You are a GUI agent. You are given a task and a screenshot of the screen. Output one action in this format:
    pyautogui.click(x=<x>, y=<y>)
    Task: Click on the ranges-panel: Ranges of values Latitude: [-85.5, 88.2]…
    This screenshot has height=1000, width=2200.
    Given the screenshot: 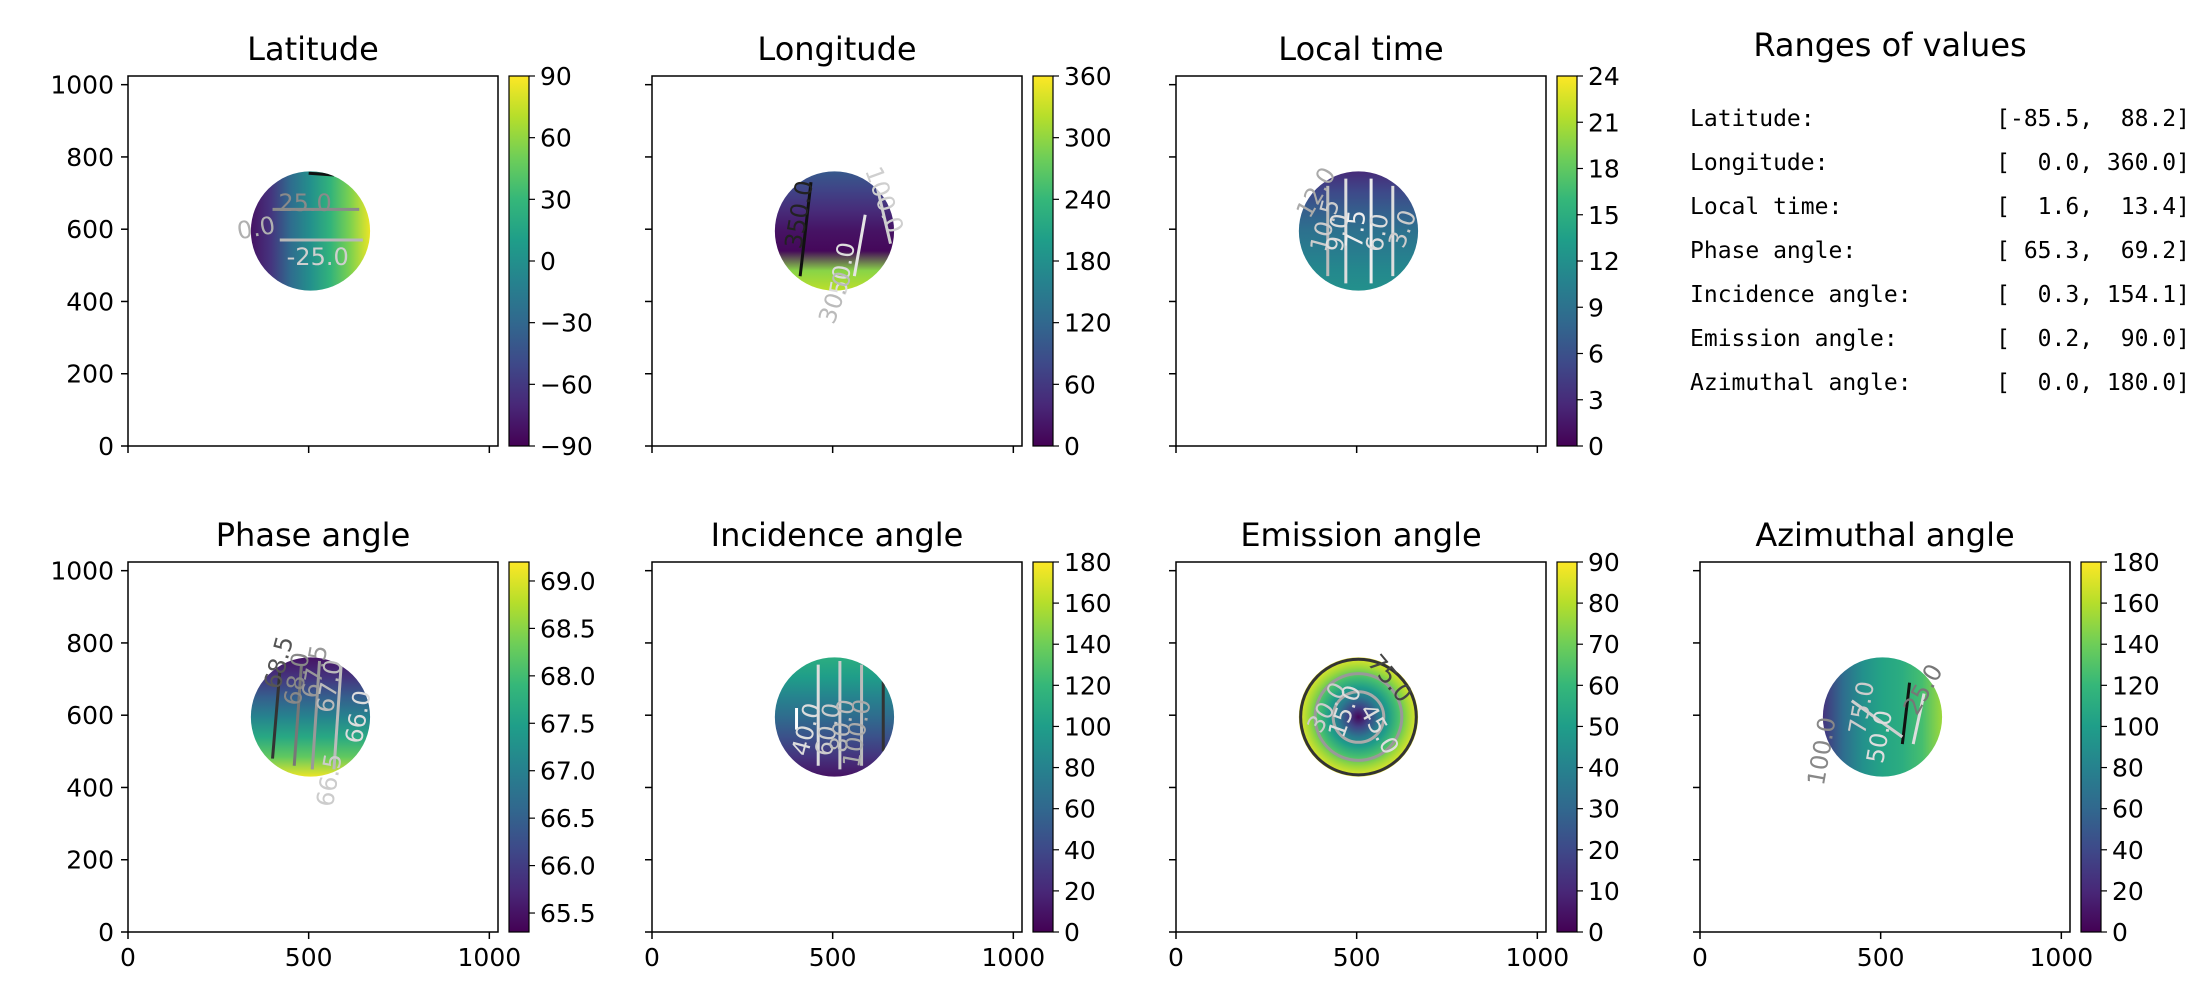 What is the action you would take?
    pyautogui.click(x=1910, y=230)
    